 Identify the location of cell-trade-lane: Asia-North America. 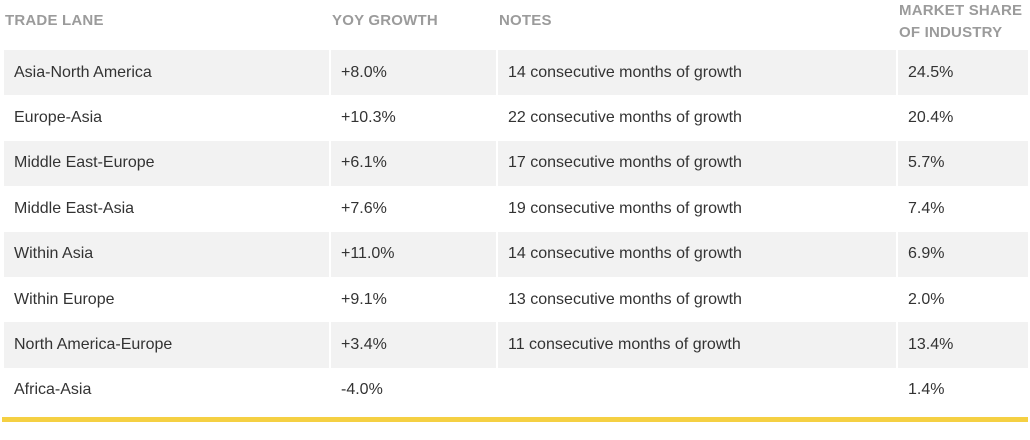
(167, 73).